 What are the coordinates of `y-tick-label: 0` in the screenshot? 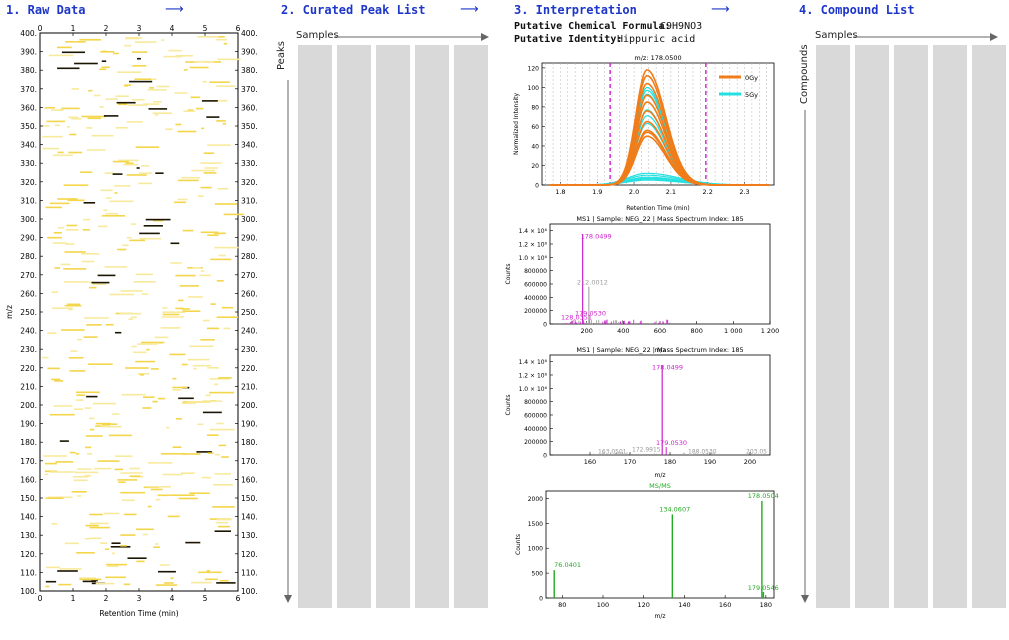 It's located at (545, 456).